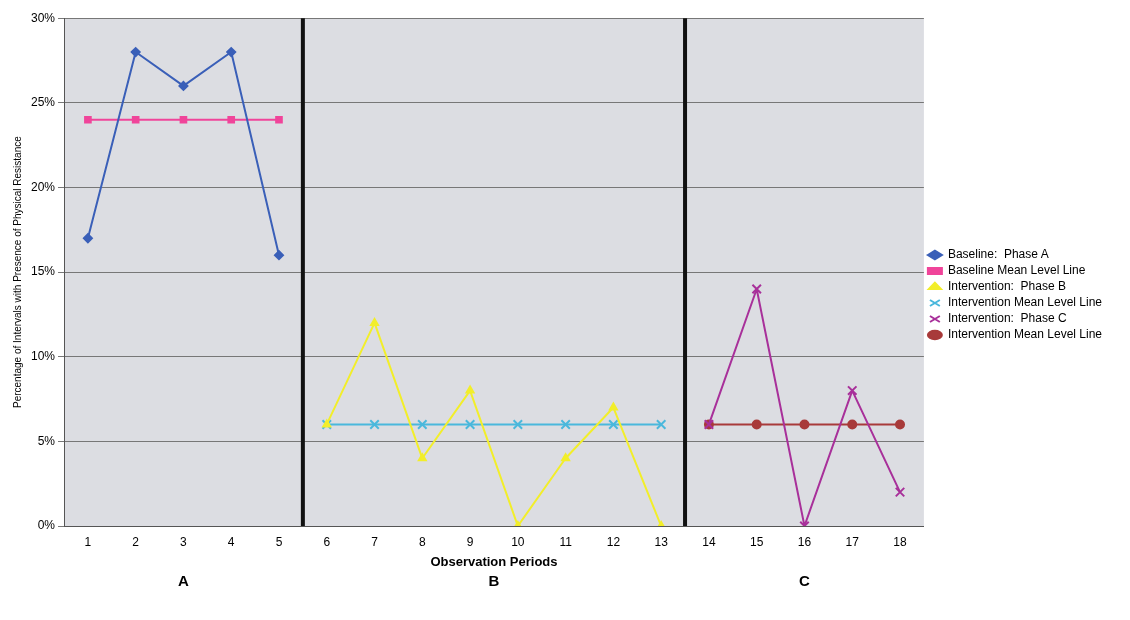 The width and height of the screenshot is (1130, 620). What do you see at coordinates (900, 541) in the screenshot?
I see `x-tick-label: 18` at bounding box center [900, 541].